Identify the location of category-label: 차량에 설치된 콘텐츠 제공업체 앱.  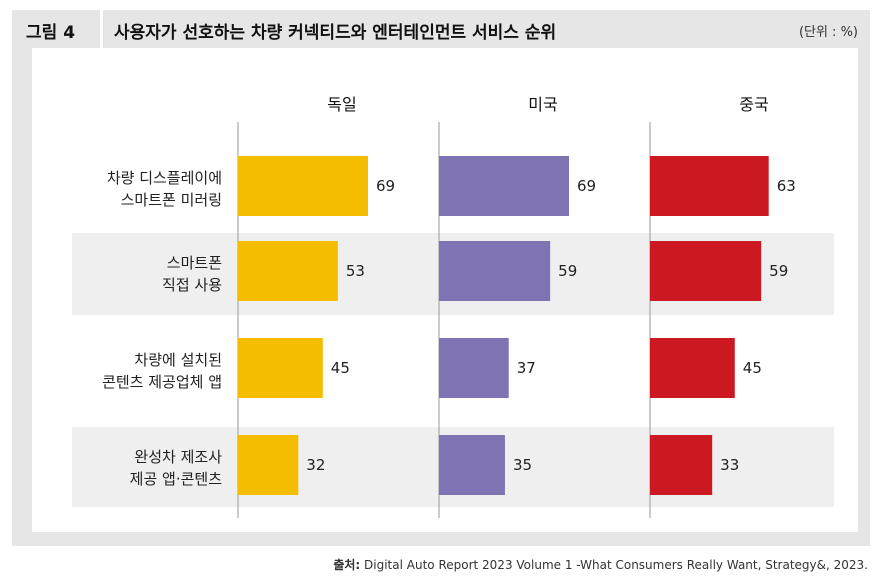
(162, 371).